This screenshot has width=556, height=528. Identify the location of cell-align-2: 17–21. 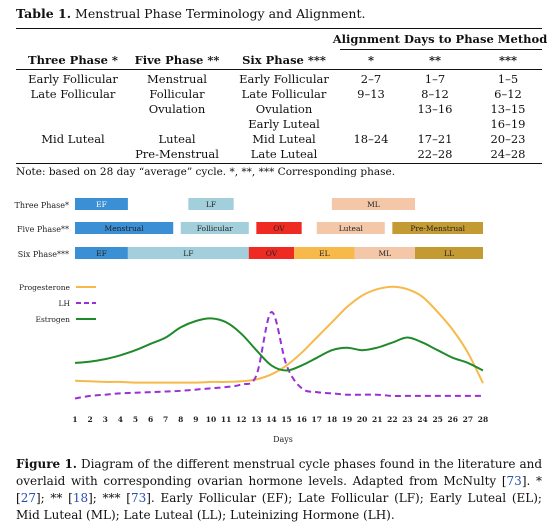
(435, 139).